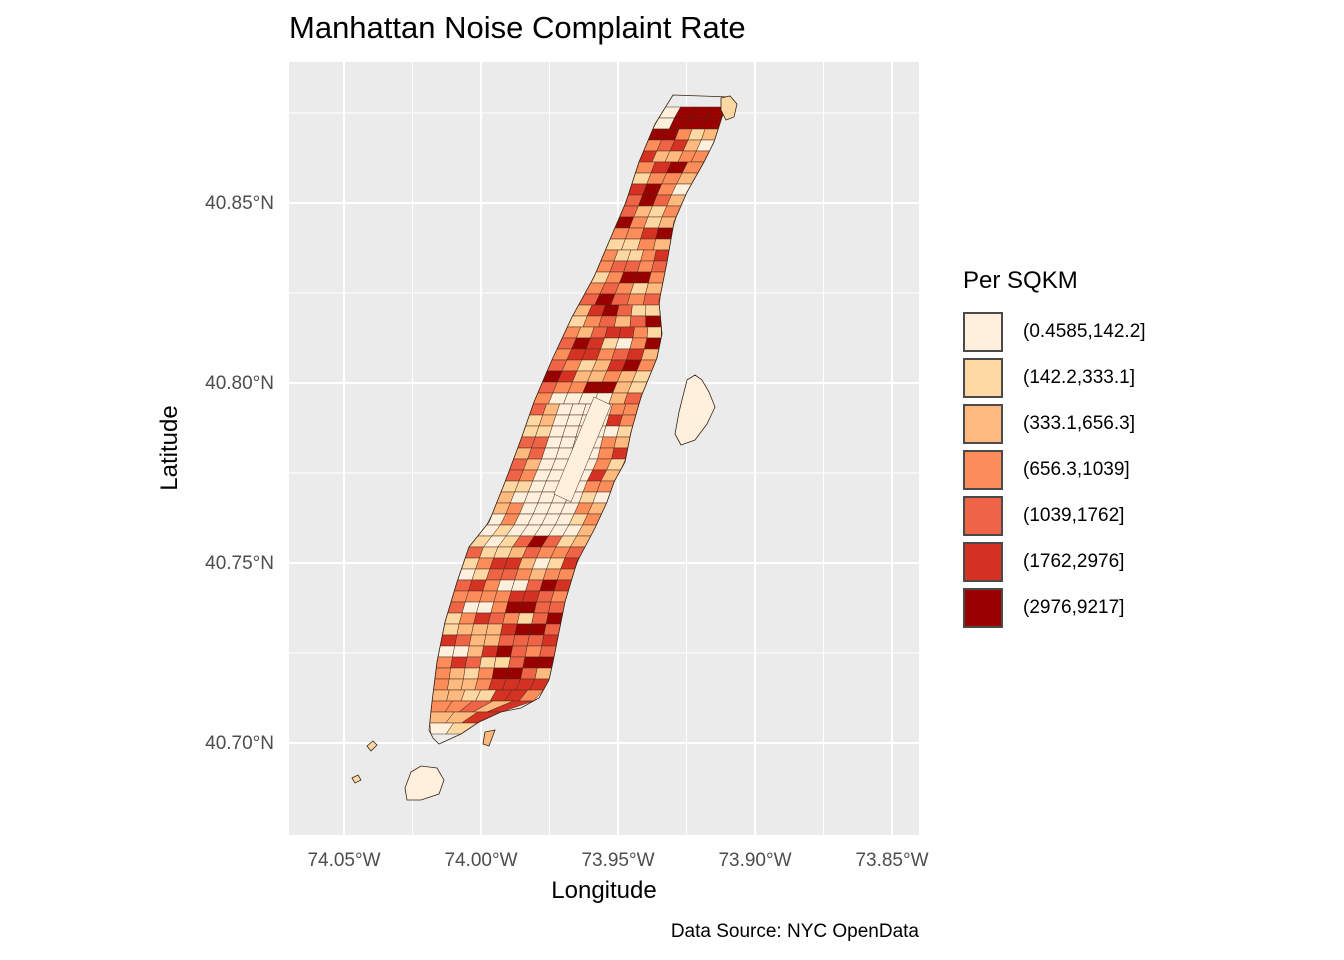  Describe the element at coordinates (1074, 561) in the screenshot. I see `legend-label: (1762,2976]` at that location.